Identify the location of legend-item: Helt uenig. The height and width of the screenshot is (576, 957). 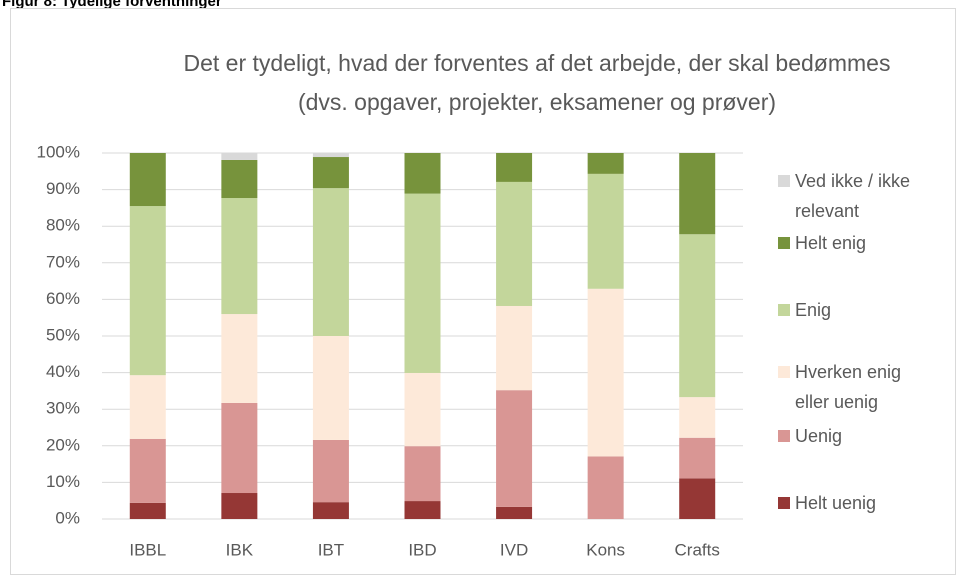
(853, 503).